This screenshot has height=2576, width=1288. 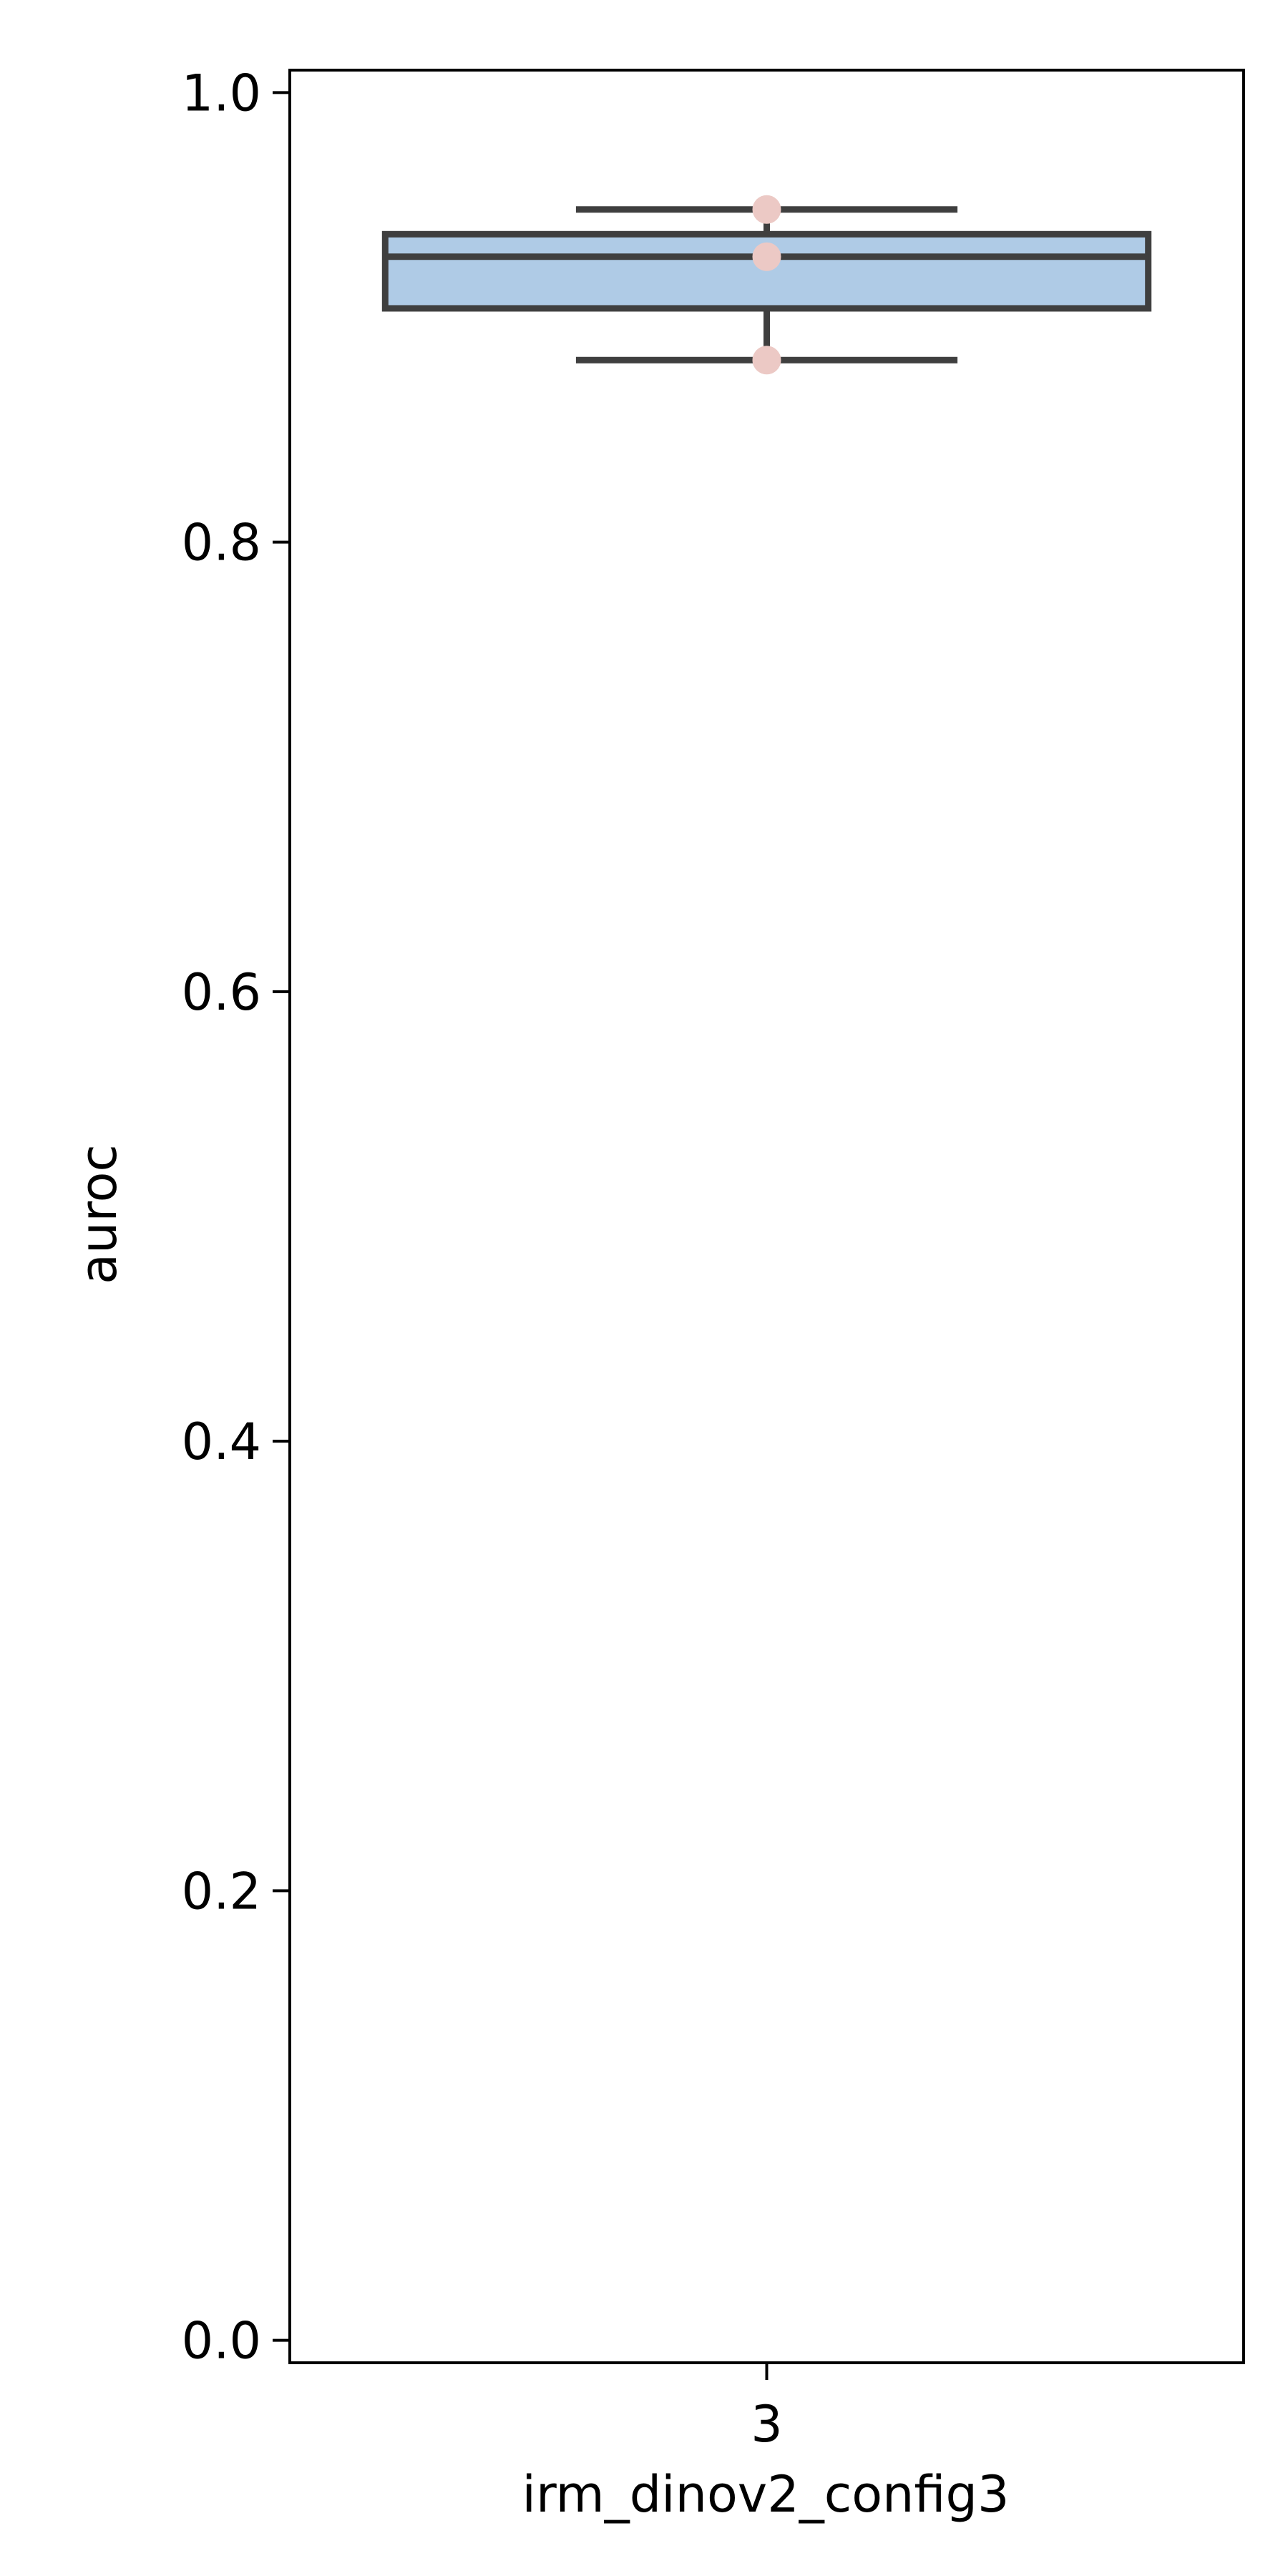 I want to click on y-tick-label: 0.4, so click(x=221, y=1442).